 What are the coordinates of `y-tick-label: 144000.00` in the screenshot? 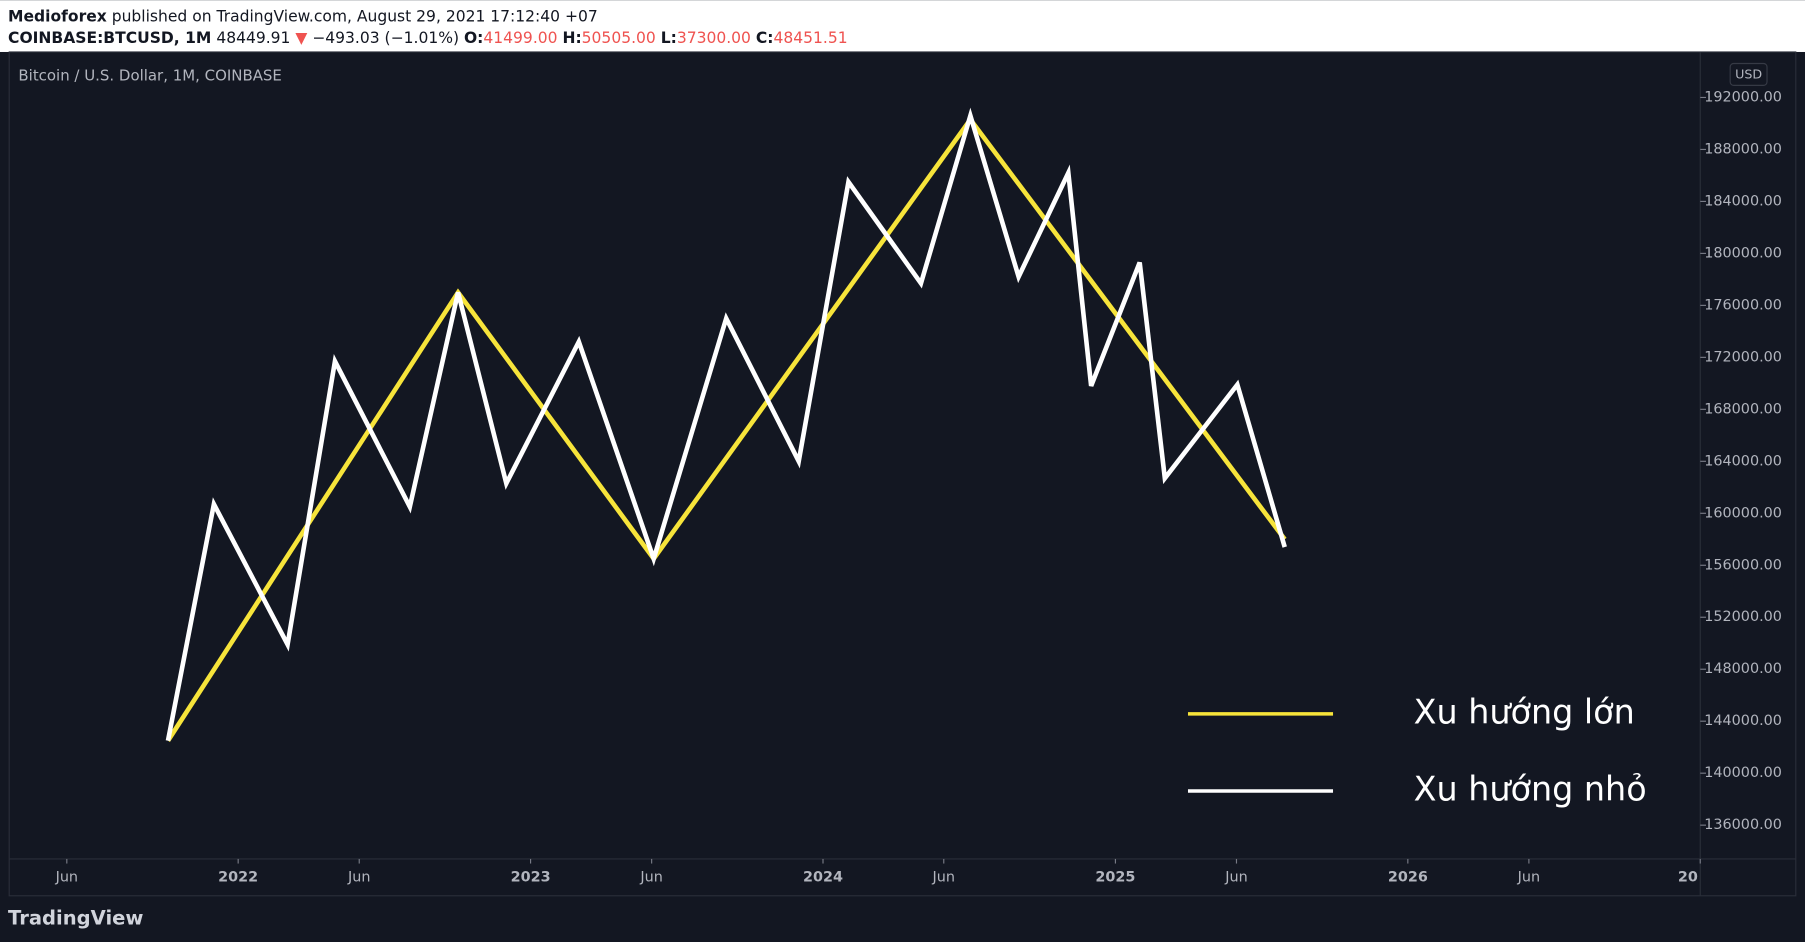 It's located at (1743, 721).